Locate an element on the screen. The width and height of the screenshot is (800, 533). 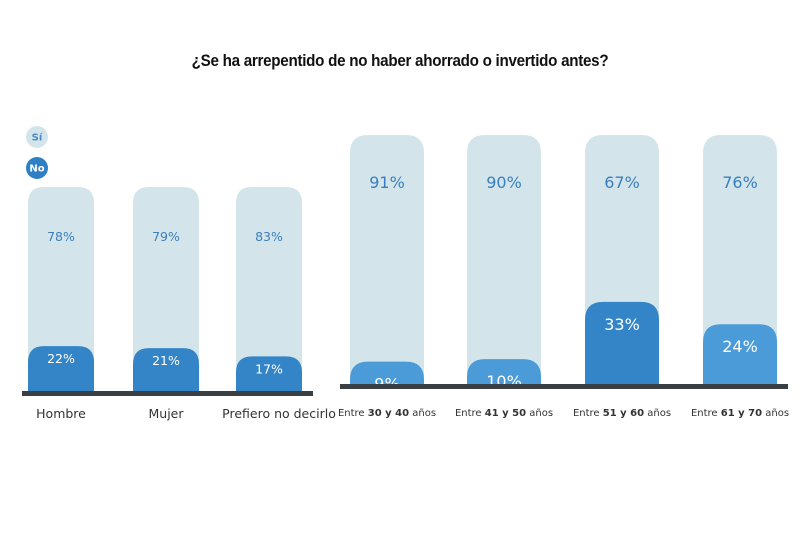
bar-group: 76% 24% is located at coordinates (740, 259).